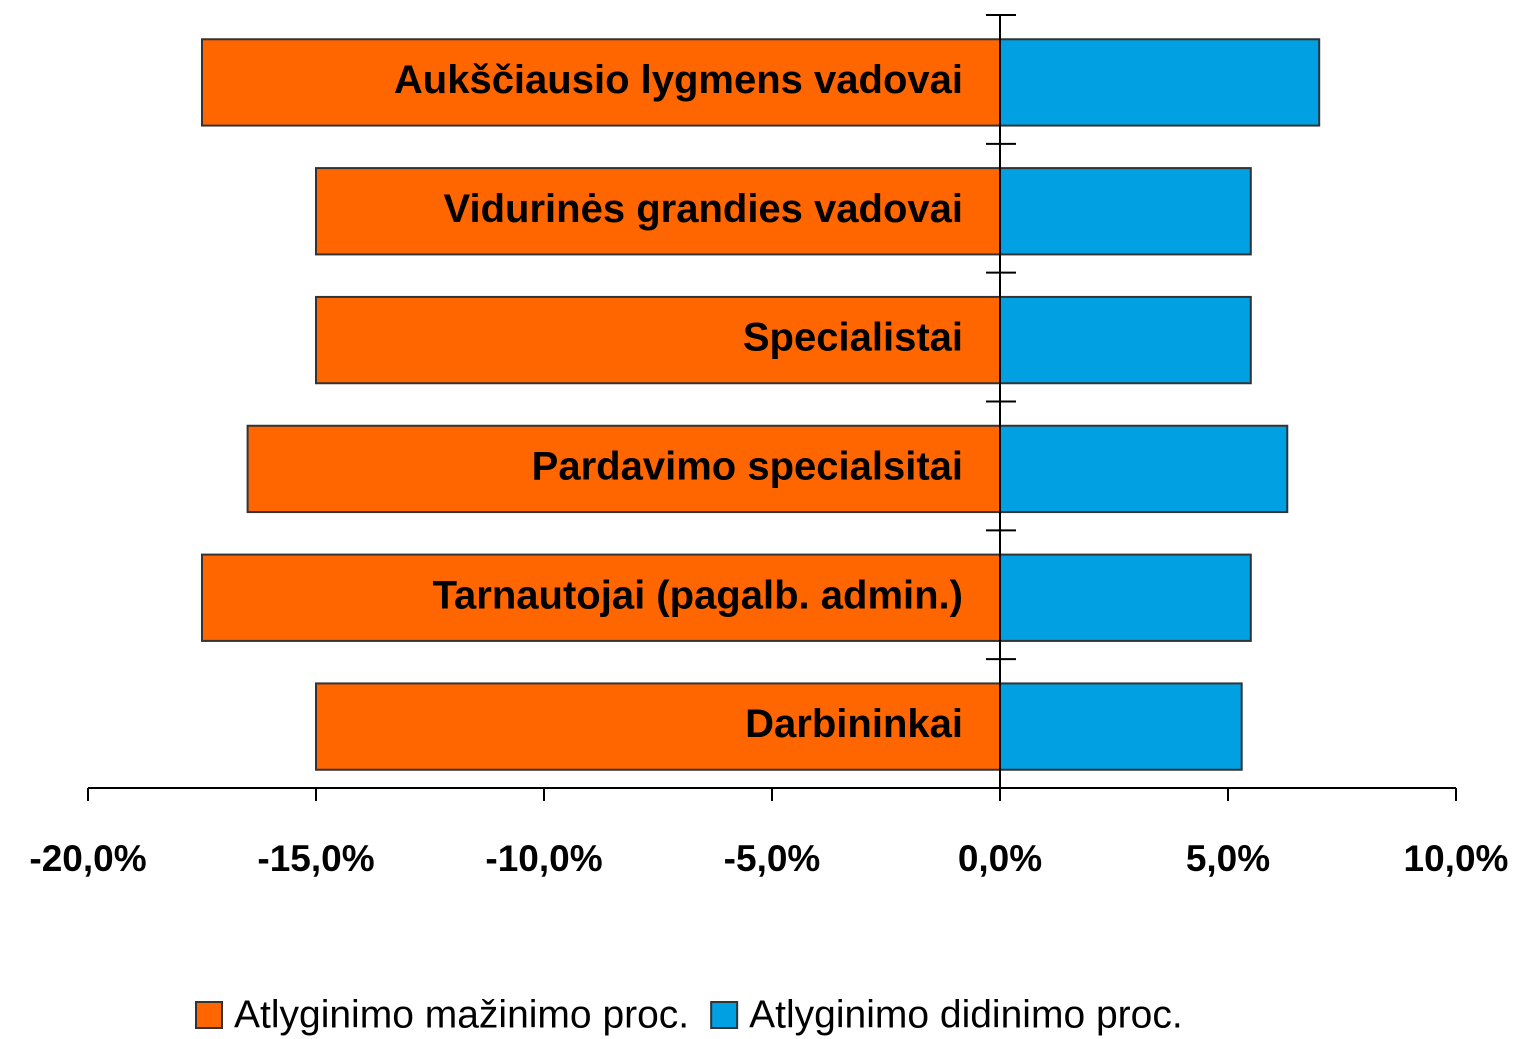 The height and width of the screenshot is (1039, 1527). Describe the element at coordinates (747, 466) in the screenshot. I see `category-label: Pardavimo specialsitai` at that location.